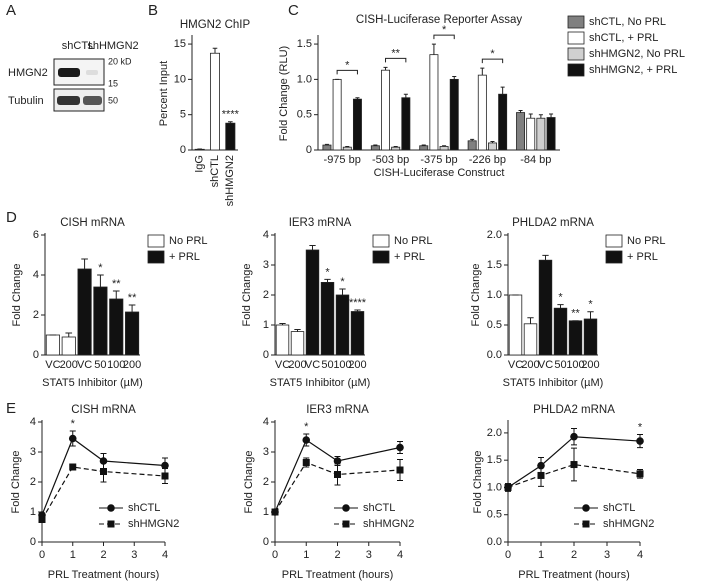 Image resolution: width=713 pixels, height=585 pixels. Describe the element at coordinates (439, 173) in the screenshot. I see `x-axis-label: CISH-Luciferase Construct` at that location.